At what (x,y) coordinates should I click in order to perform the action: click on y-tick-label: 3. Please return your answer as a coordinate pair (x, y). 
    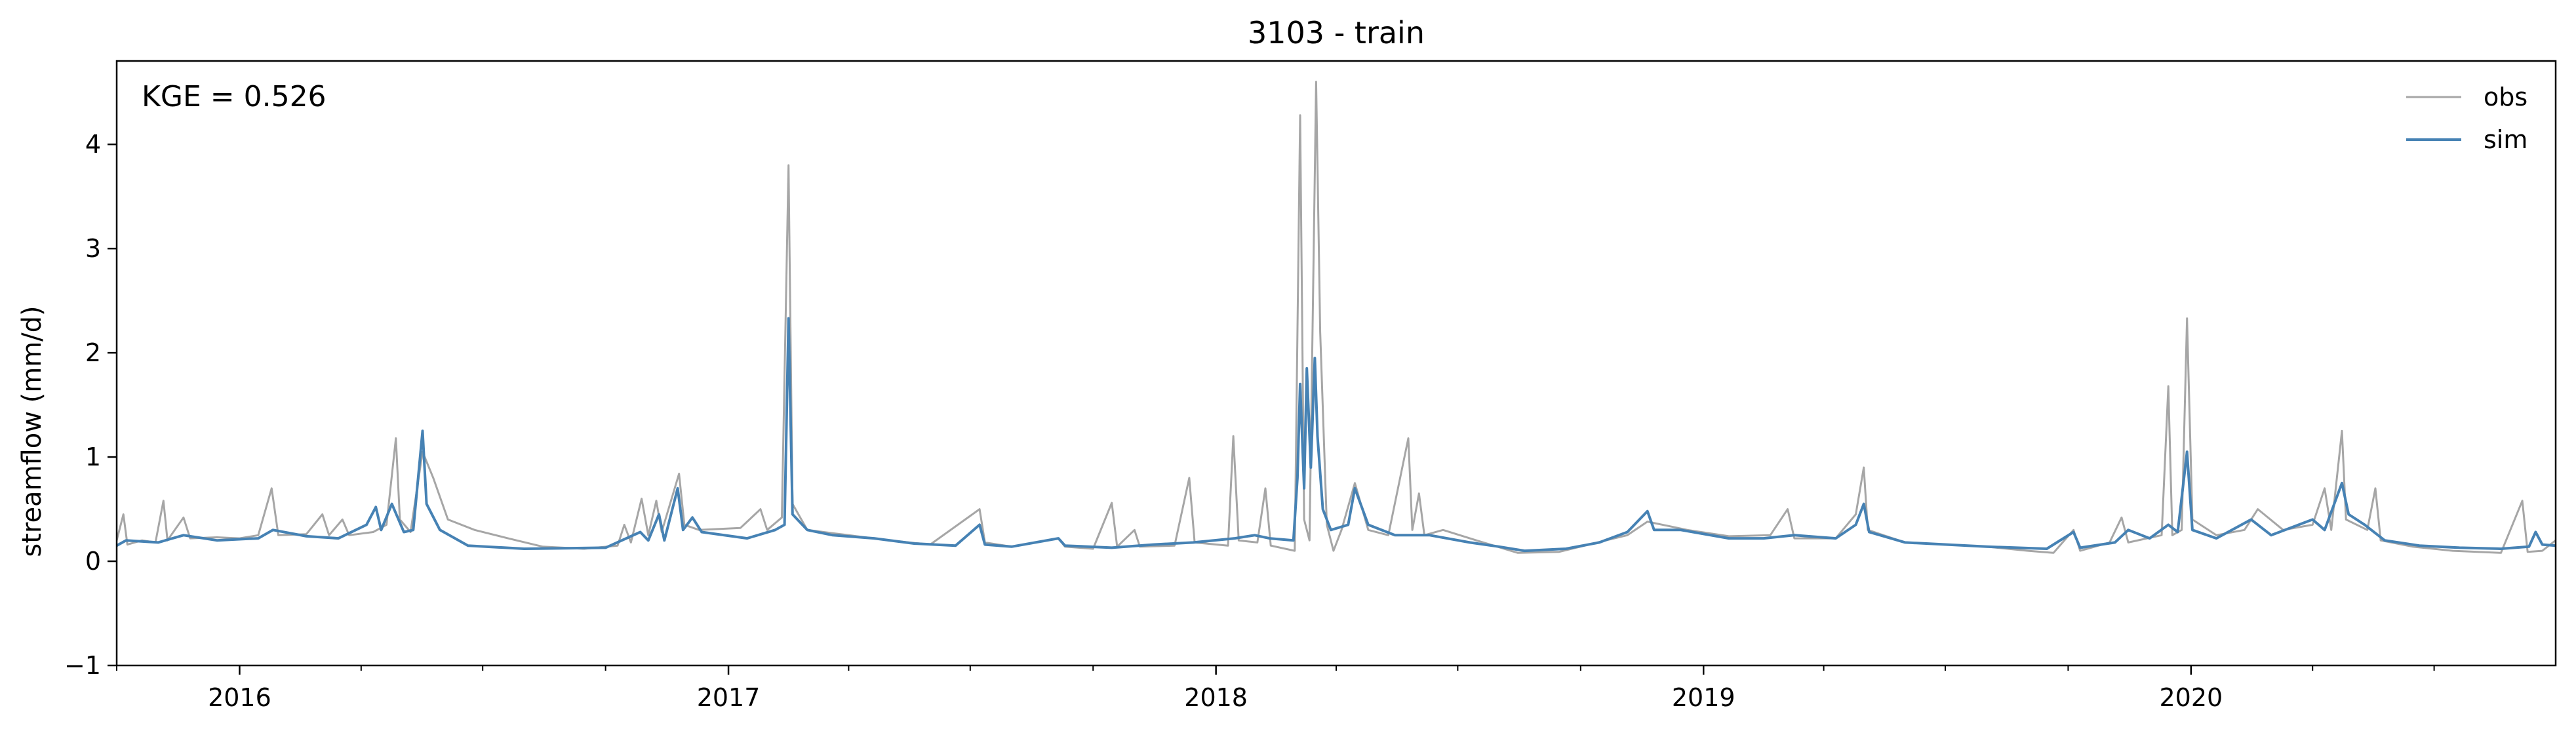
    Looking at the image, I should click on (93, 248).